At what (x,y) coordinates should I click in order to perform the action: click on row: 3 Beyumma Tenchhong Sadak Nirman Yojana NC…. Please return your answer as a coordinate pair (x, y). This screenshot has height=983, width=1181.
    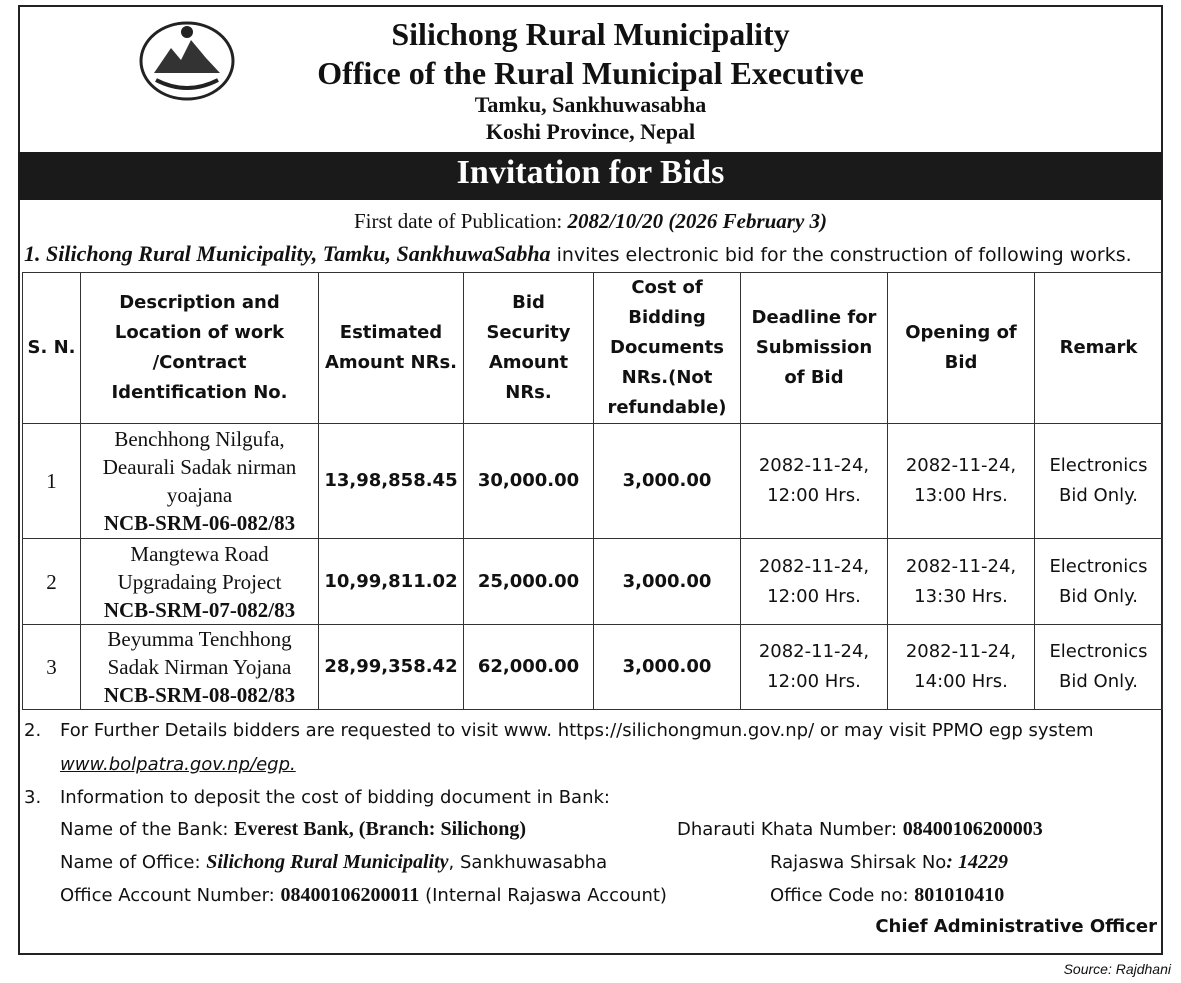
    Looking at the image, I should click on (592, 667).